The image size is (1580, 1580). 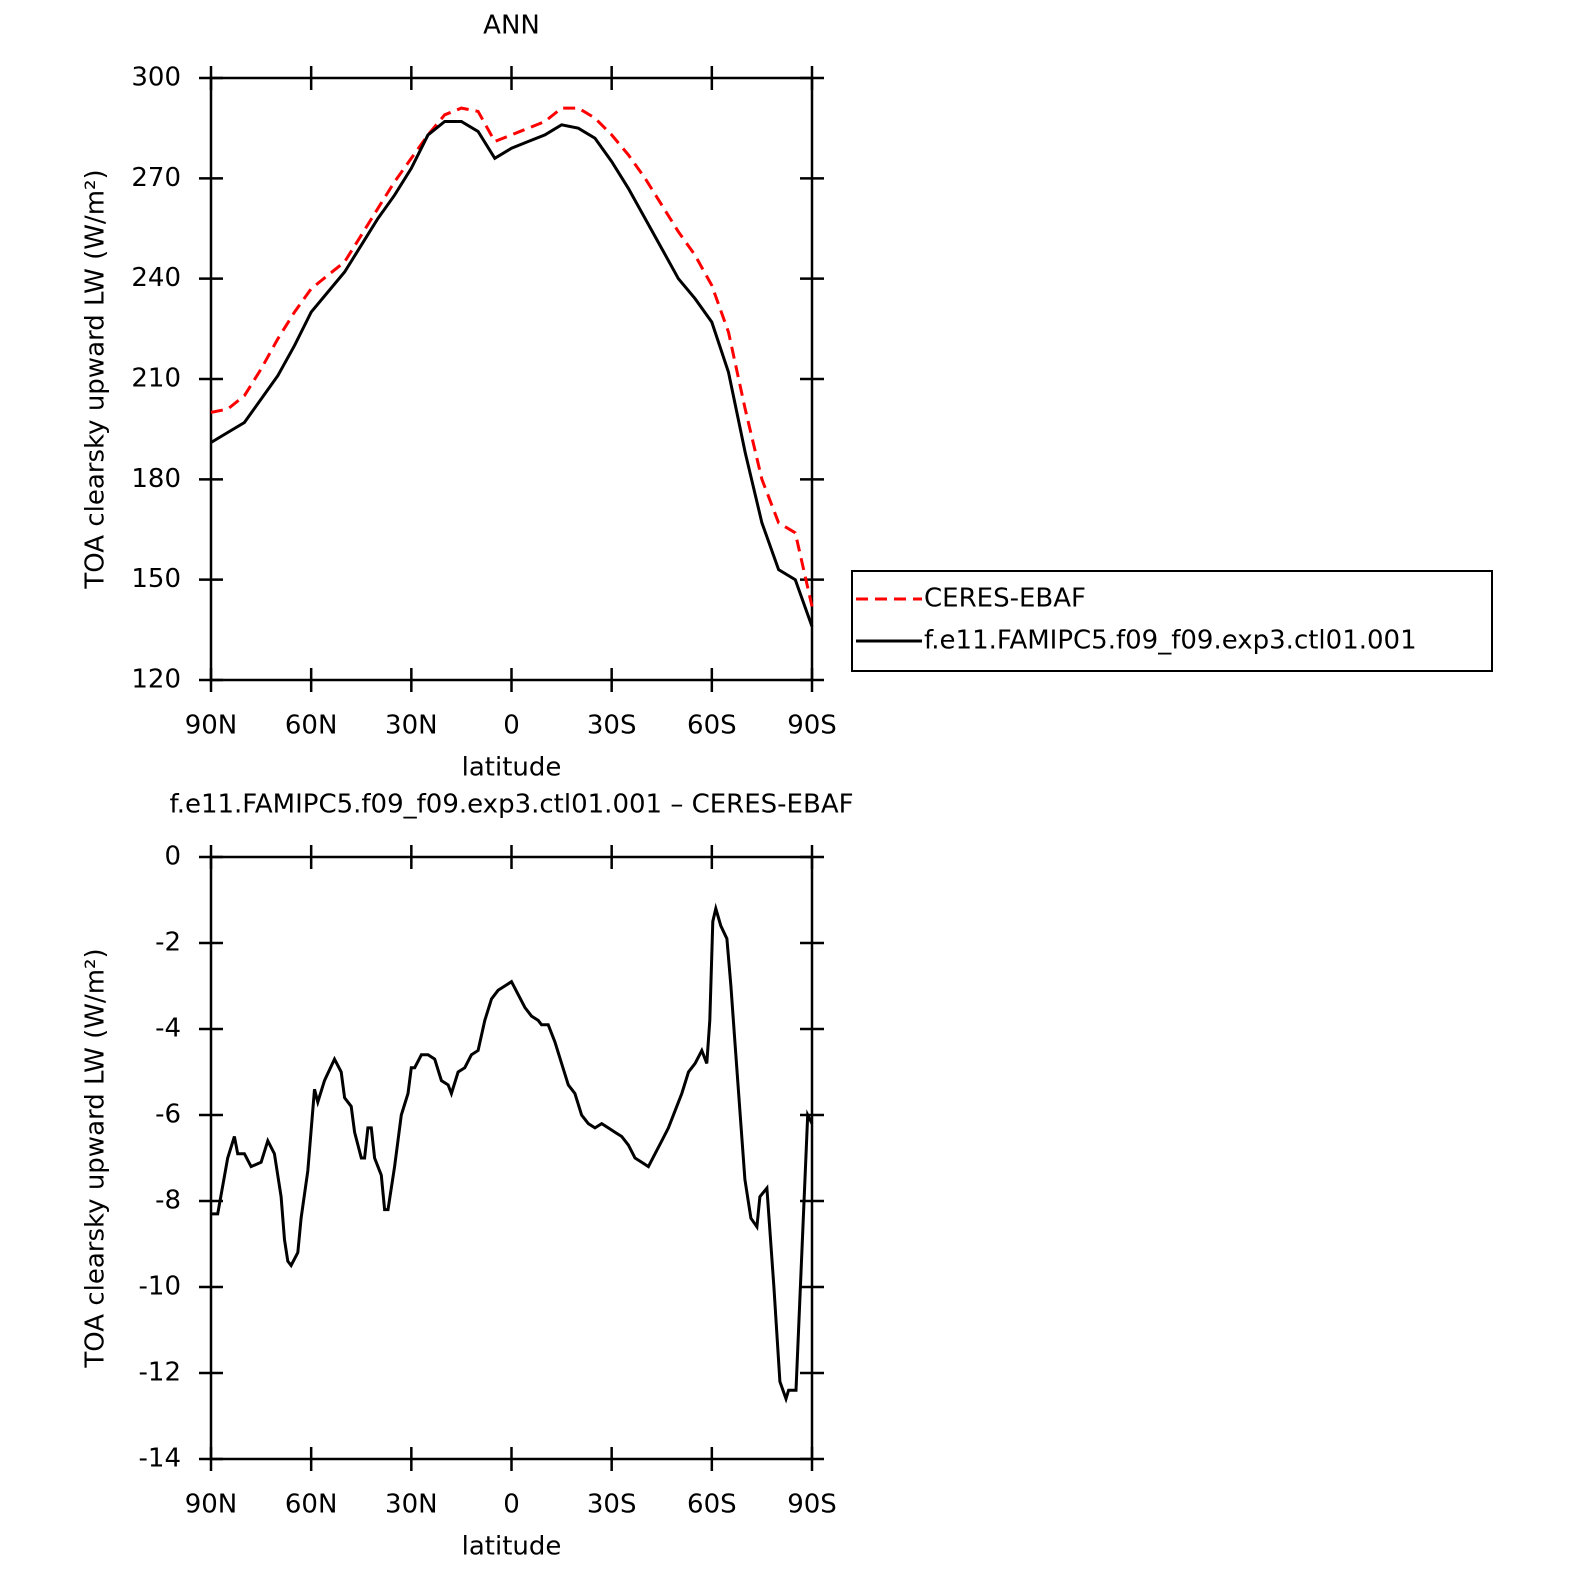 What do you see at coordinates (156, 479) in the screenshot?
I see `y-tick-label: 180` at bounding box center [156, 479].